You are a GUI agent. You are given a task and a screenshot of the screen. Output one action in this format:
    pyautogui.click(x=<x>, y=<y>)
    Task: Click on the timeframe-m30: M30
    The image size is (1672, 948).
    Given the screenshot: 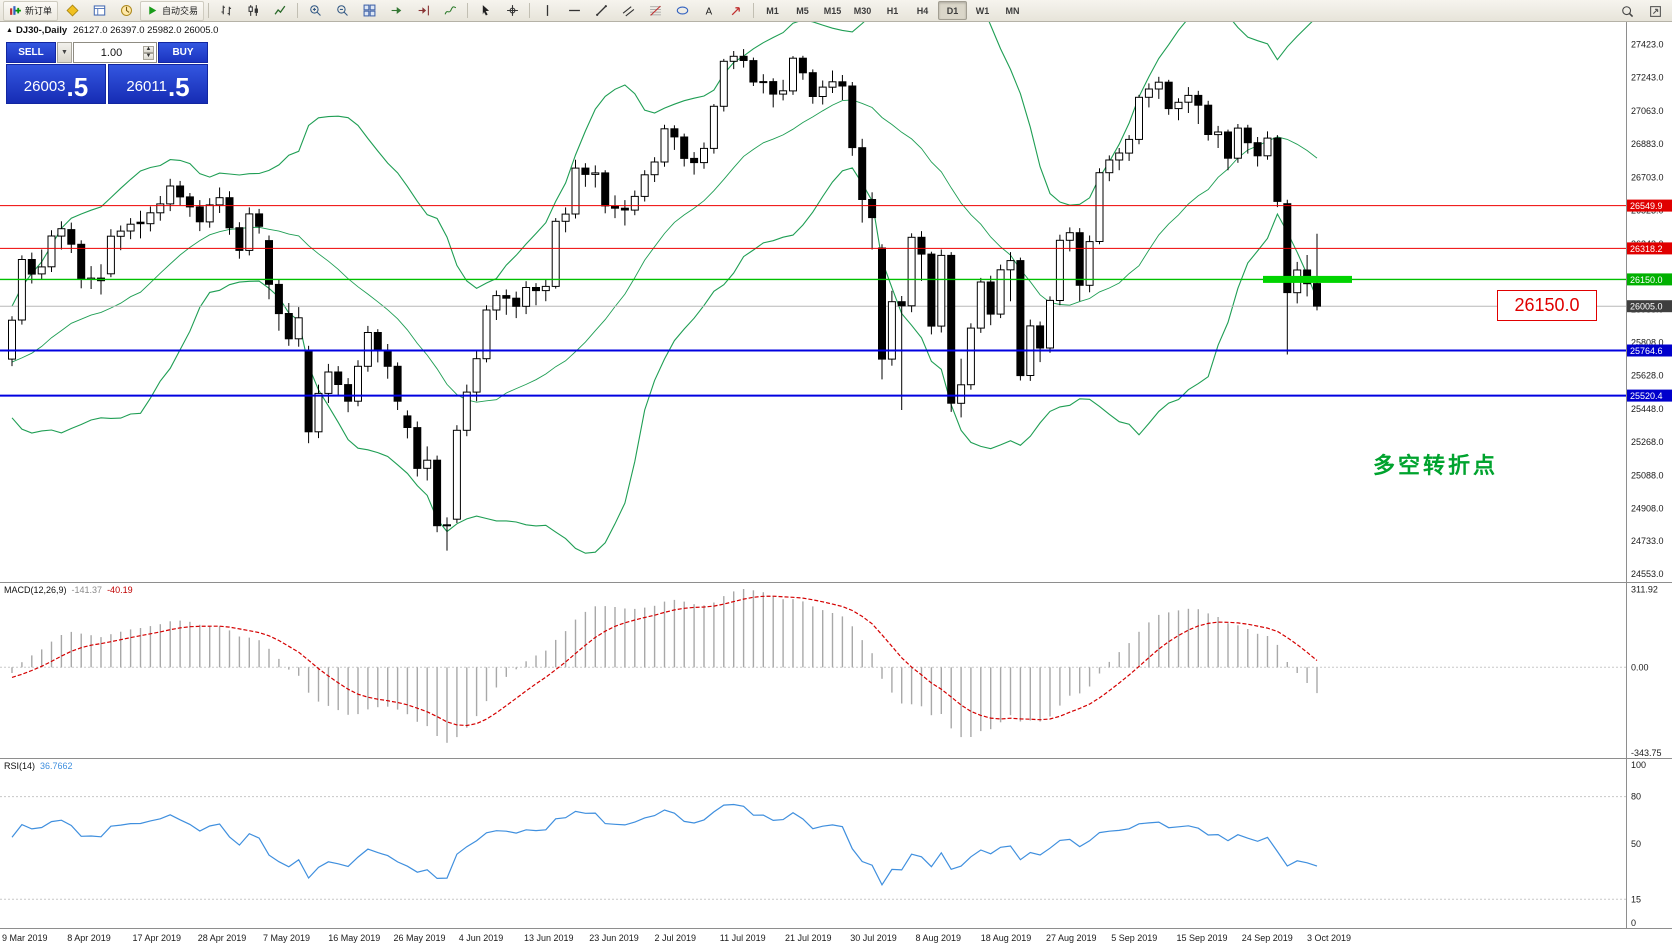 What is the action you would take?
    pyautogui.click(x=862, y=10)
    